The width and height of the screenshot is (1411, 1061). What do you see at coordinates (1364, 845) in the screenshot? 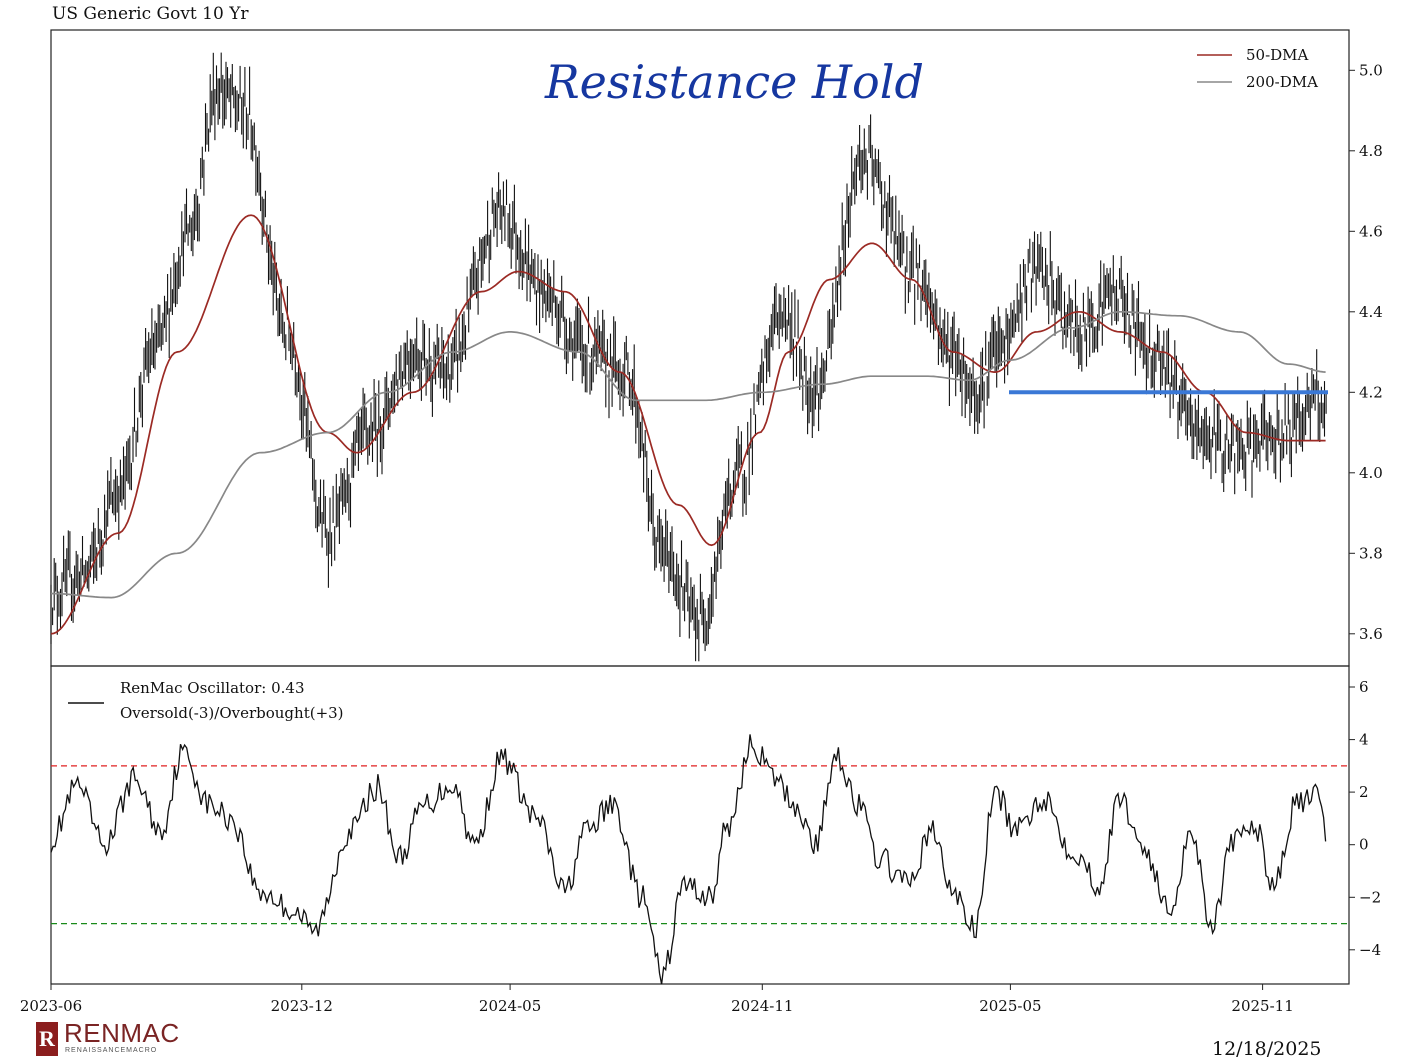
I see `lower-y-tick-label: 0` at bounding box center [1364, 845].